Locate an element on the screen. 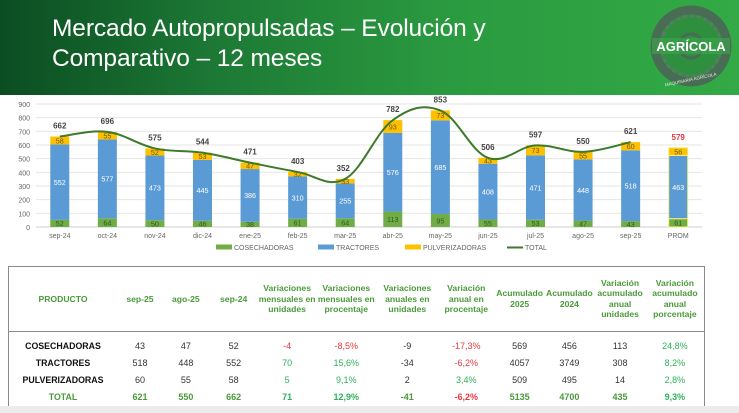 Image resolution: width=739 pixels, height=413 pixels. bar-data-label: 64 is located at coordinates (345, 222).